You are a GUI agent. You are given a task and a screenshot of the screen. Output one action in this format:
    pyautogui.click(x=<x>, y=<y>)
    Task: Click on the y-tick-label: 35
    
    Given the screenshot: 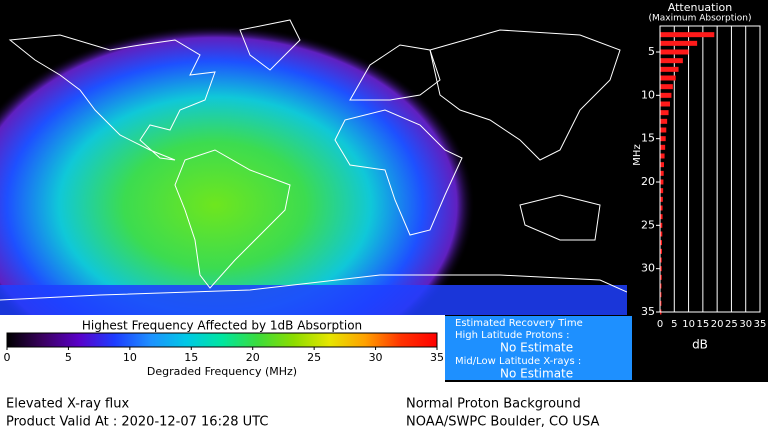 What is the action you would take?
    pyautogui.click(x=648, y=311)
    